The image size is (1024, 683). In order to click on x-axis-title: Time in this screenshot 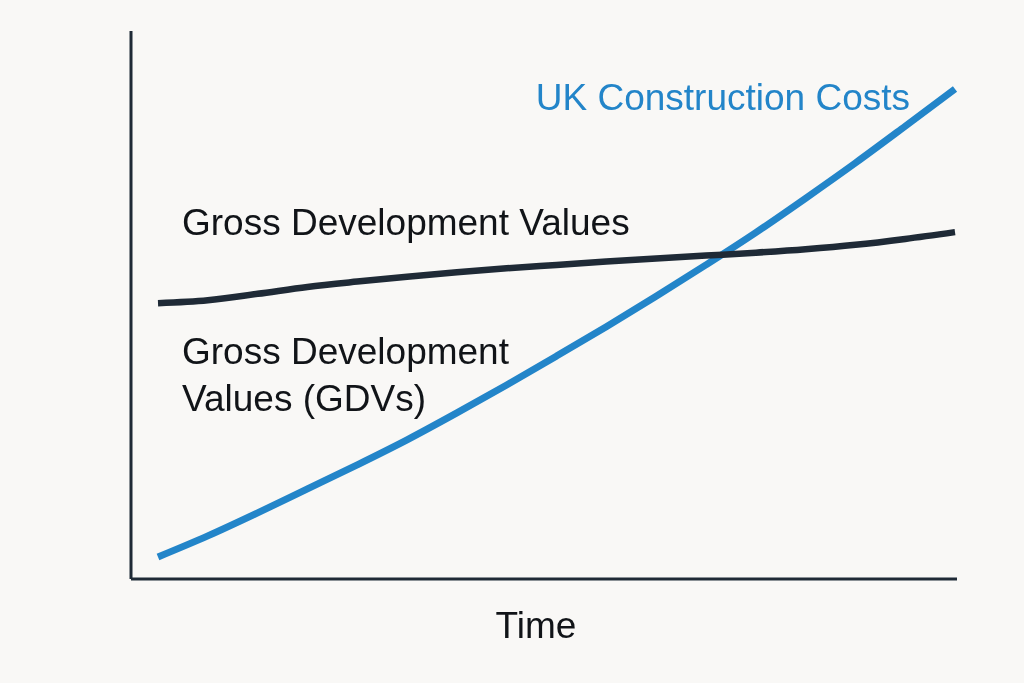, I will do `click(536, 625)`.